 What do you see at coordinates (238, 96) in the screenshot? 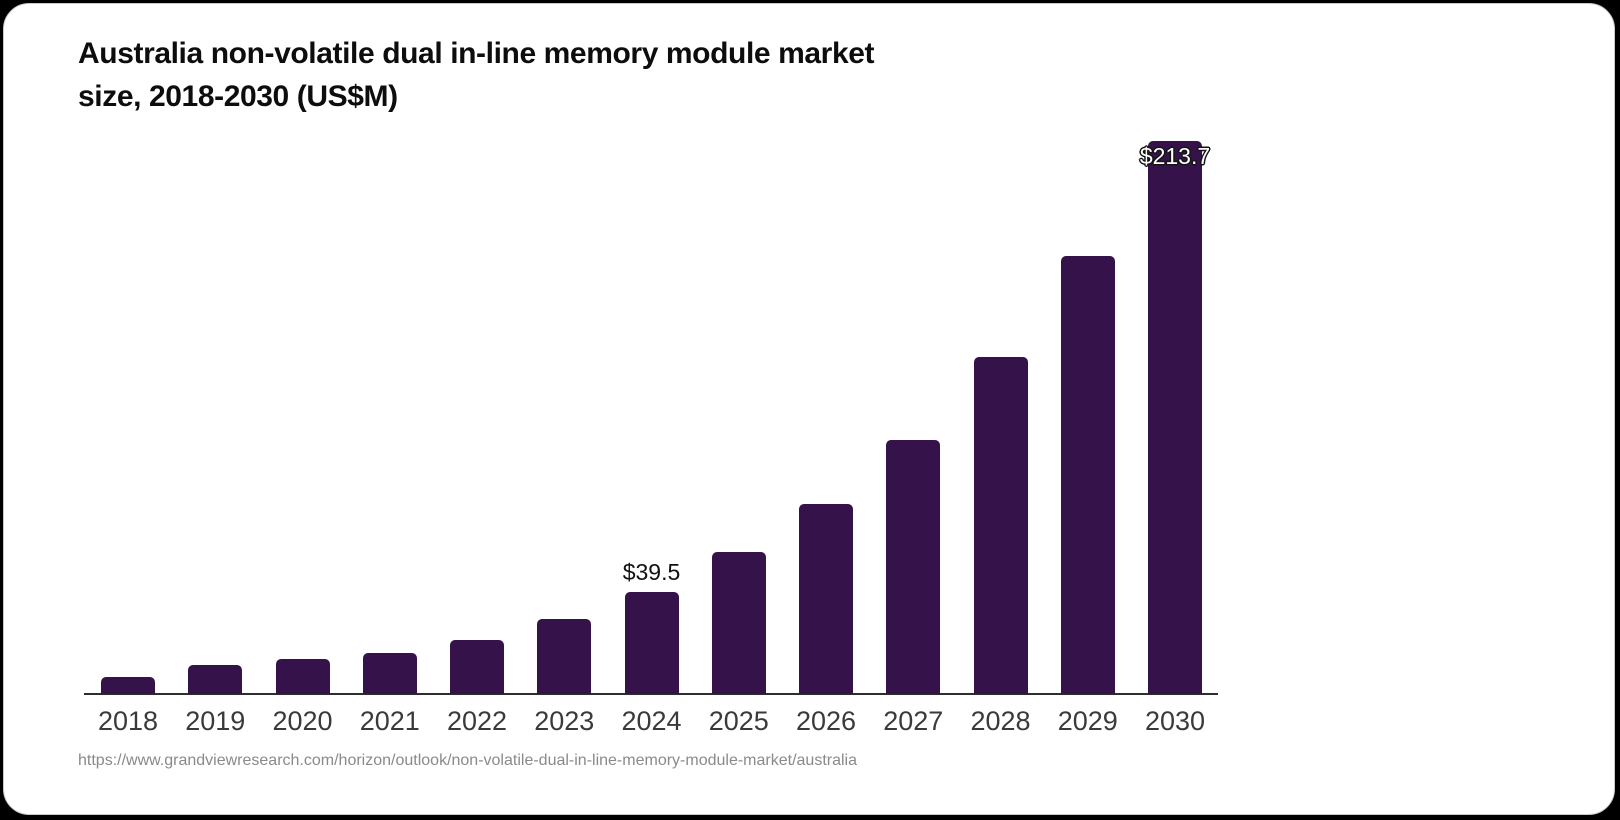
I see `chart-title-line-2: size, 2018-2030 (US$M)` at bounding box center [238, 96].